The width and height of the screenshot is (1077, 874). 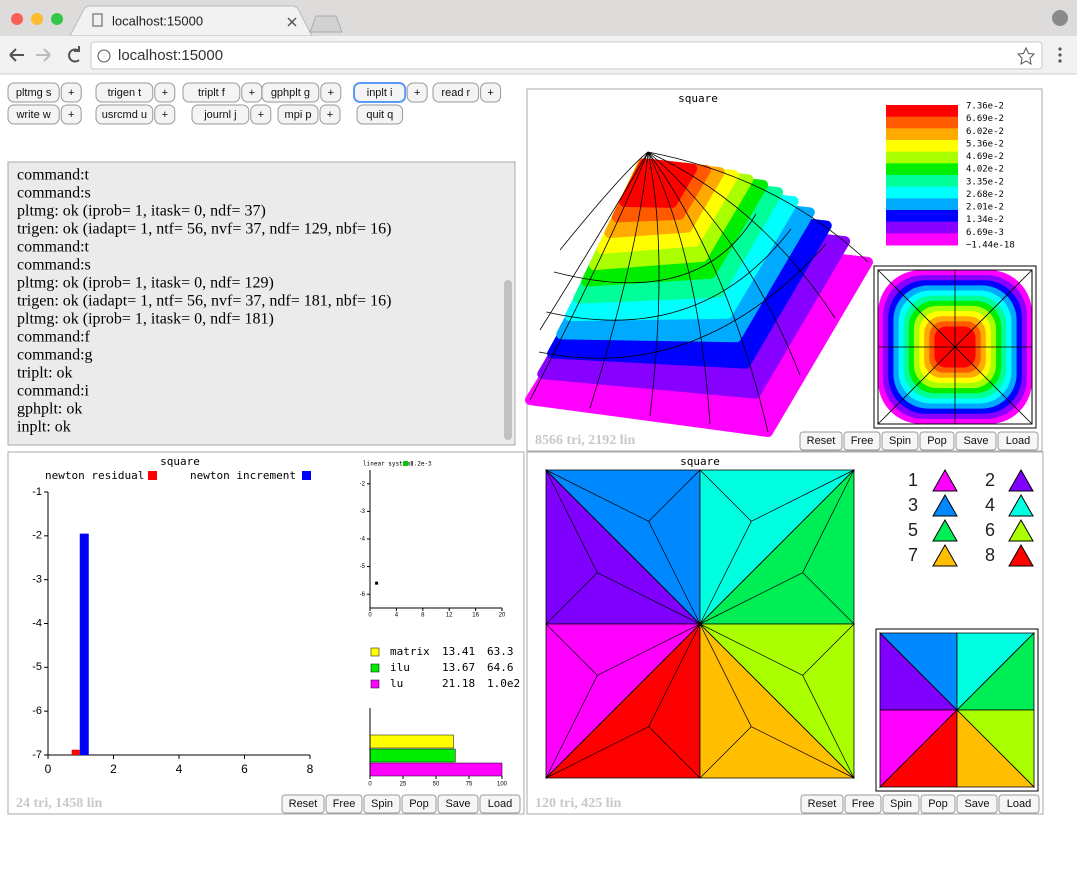 What do you see at coordinates (1026, 55) in the screenshot?
I see `bookmark-star` at bounding box center [1026, 55].